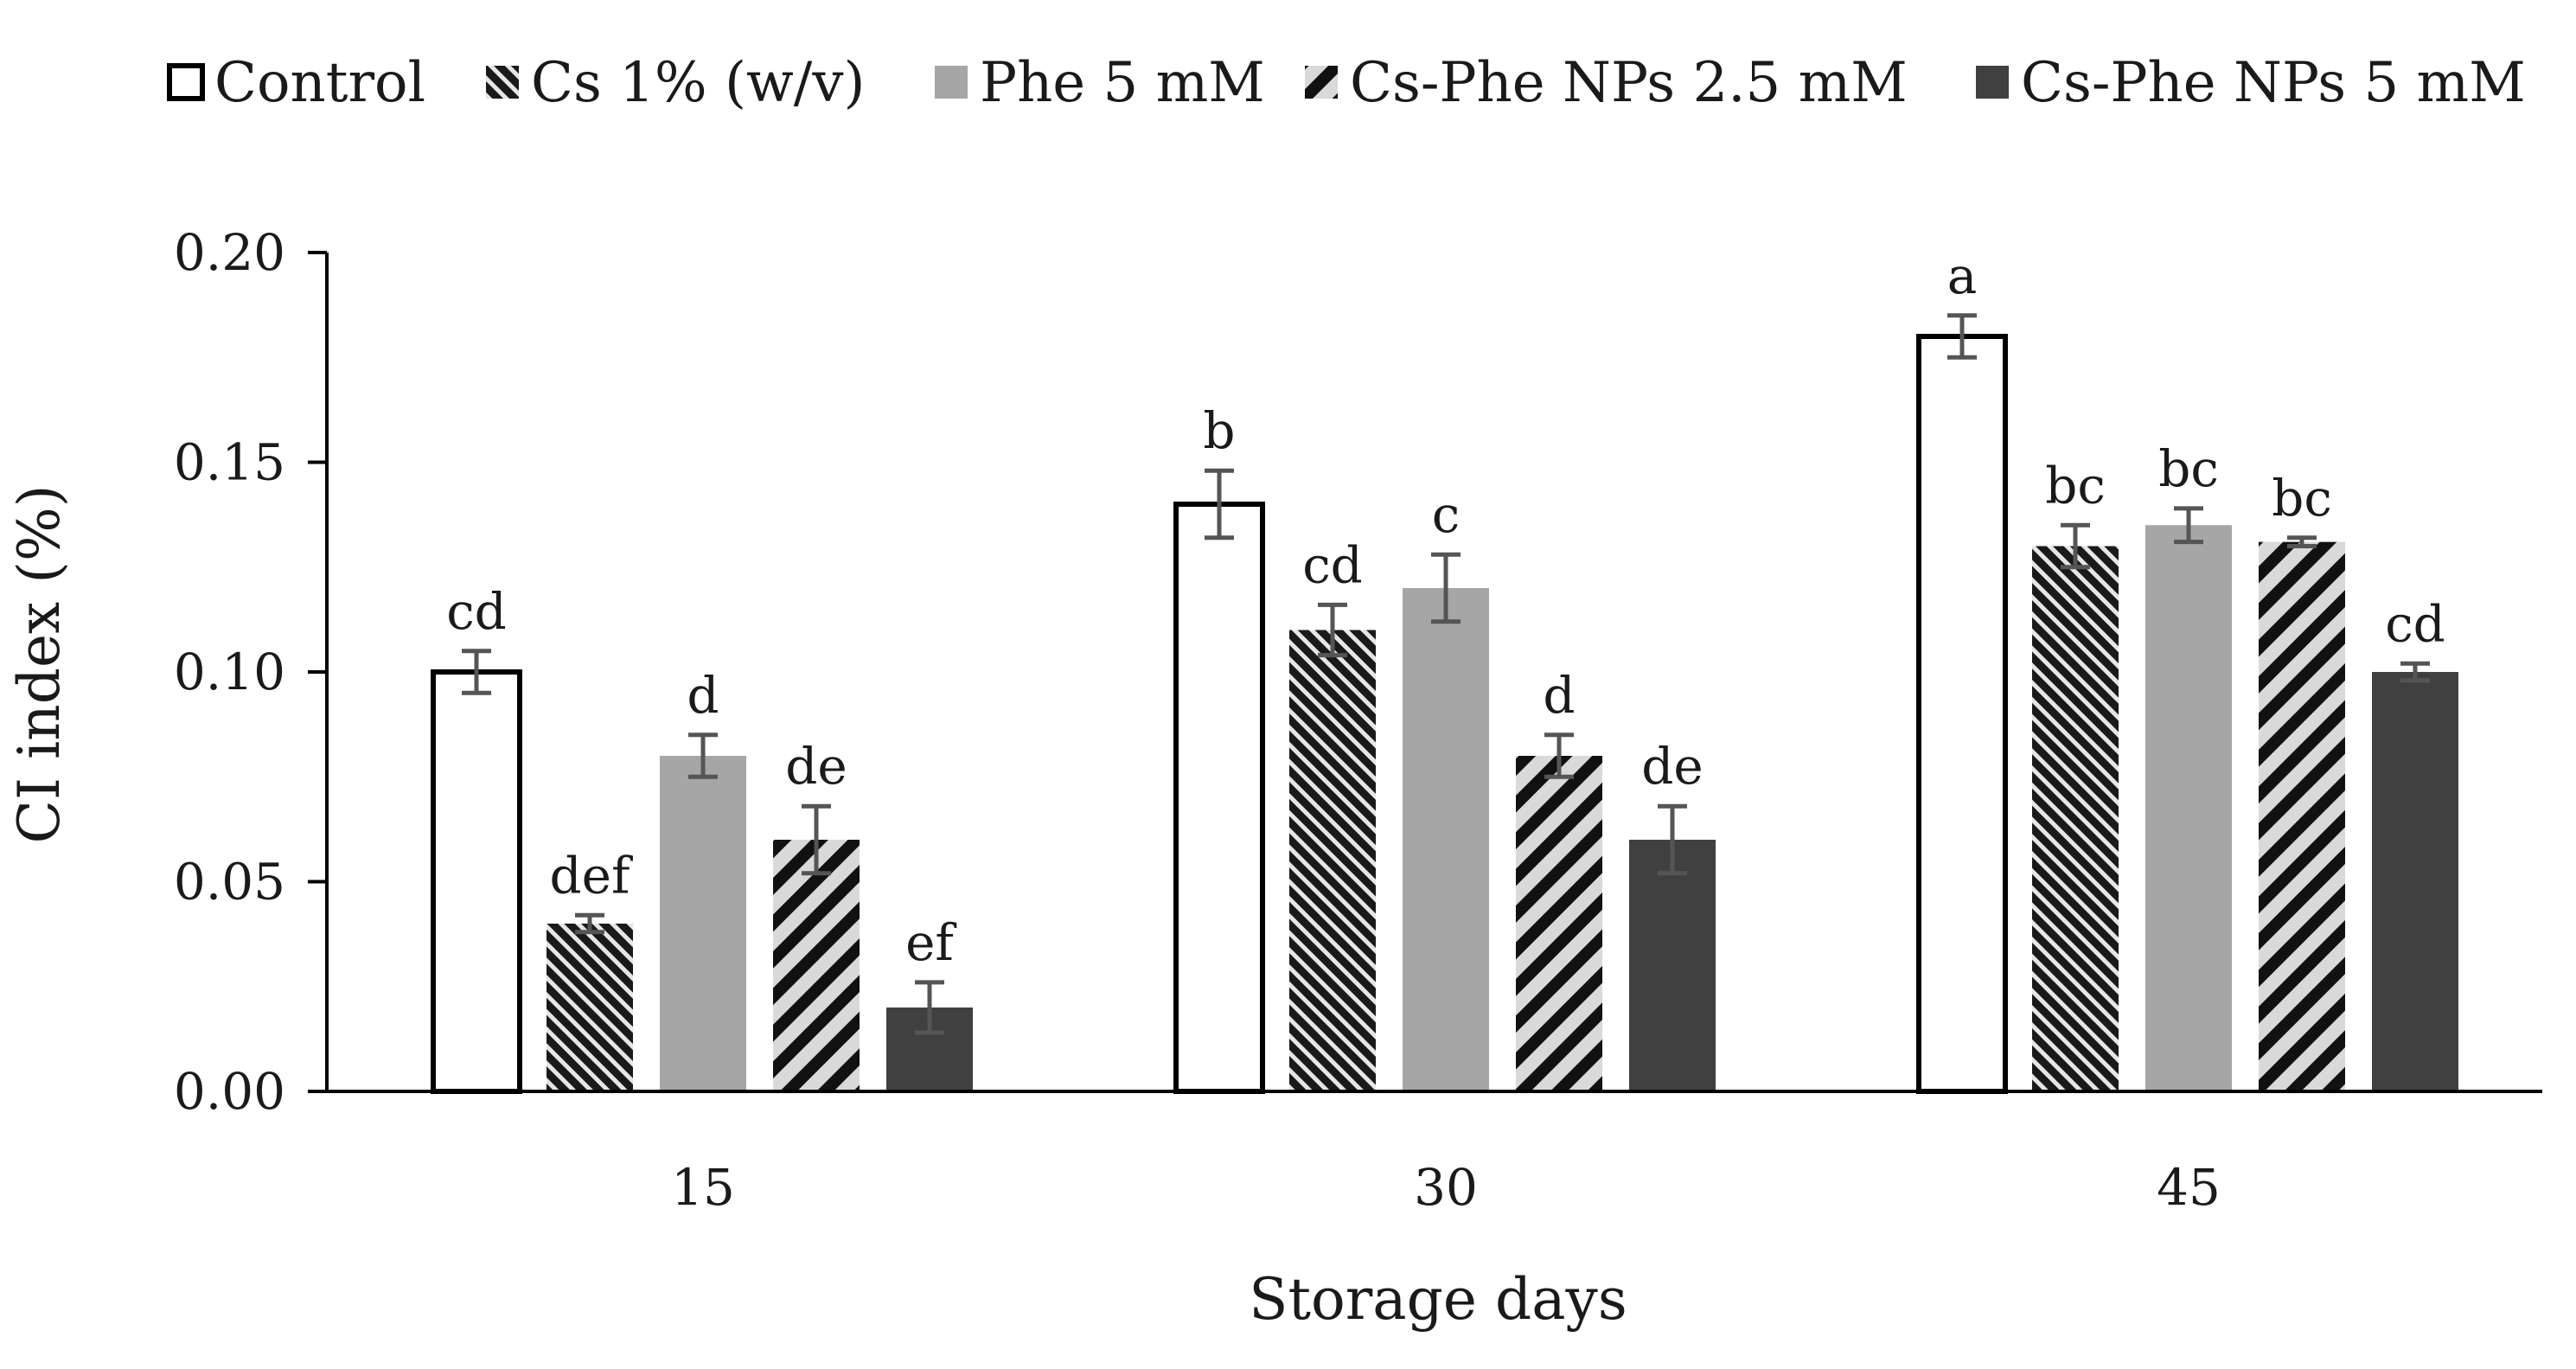 The height and width of the screenshot is (1369, 2576). I want to click on y-tick-label: 0.15, so click(229, 462).